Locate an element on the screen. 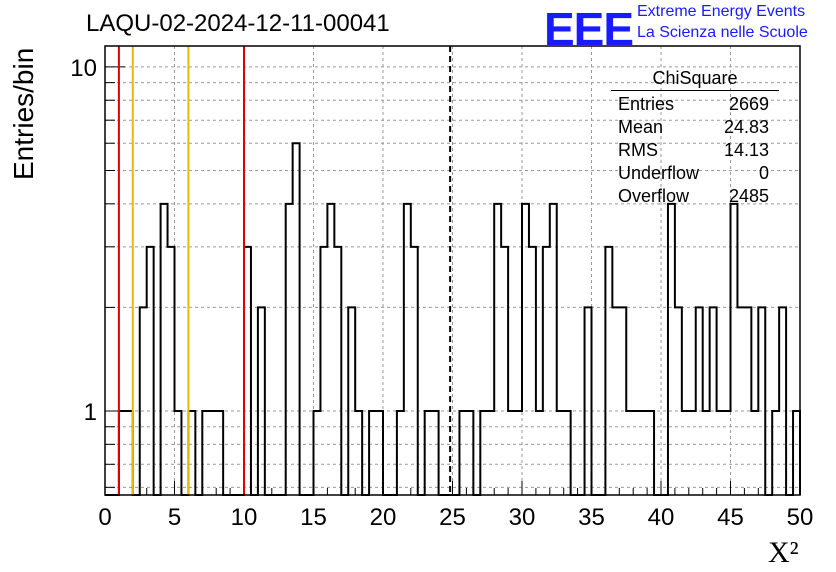  stats-value: 2485 is located at coordinates (748, 196).